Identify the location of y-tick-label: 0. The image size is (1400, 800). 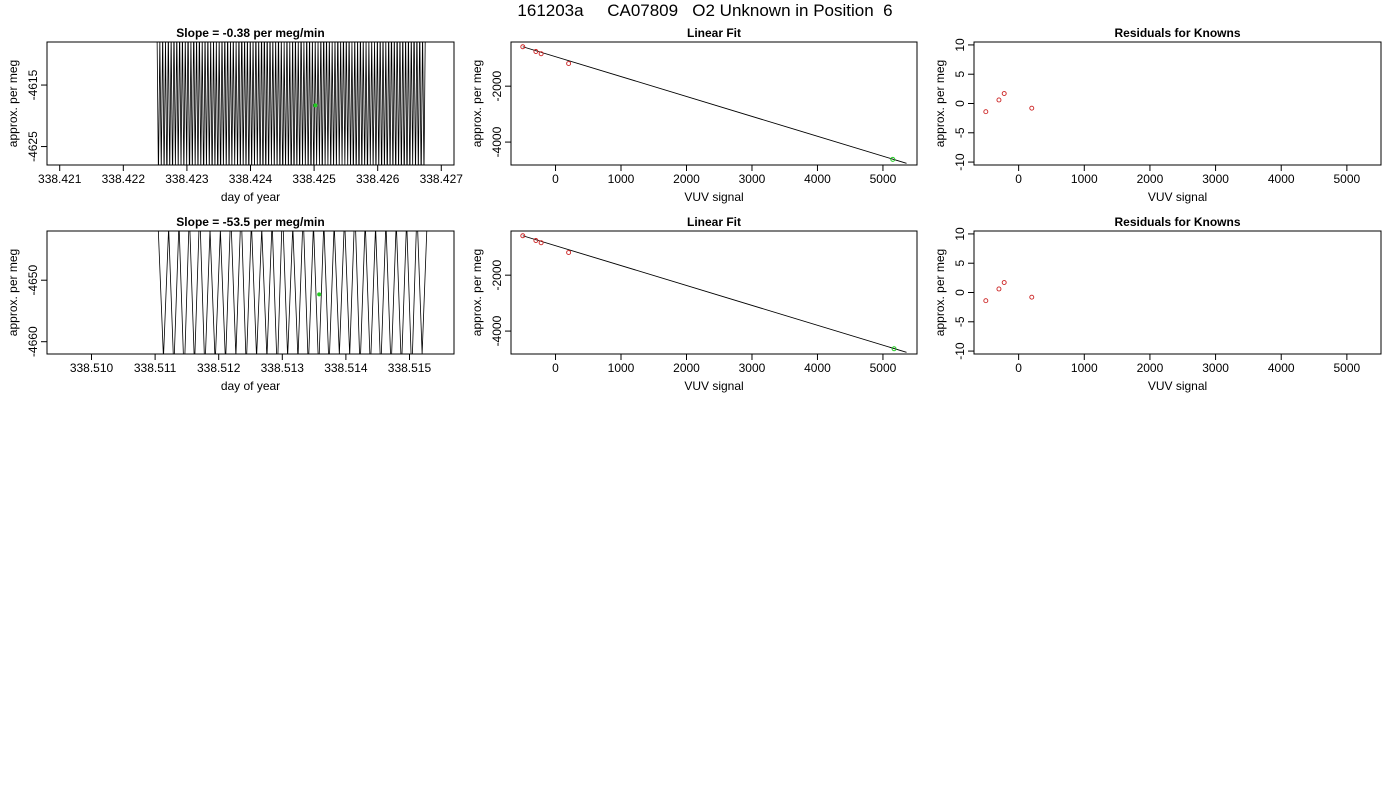
(960, 292).